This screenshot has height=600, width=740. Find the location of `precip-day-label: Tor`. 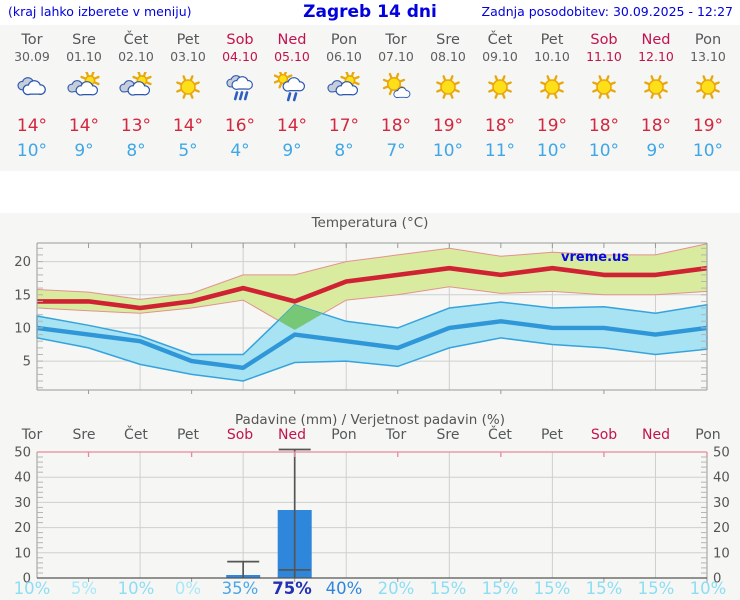

precip-day-label: Tor is located at coordinates (32, 435).